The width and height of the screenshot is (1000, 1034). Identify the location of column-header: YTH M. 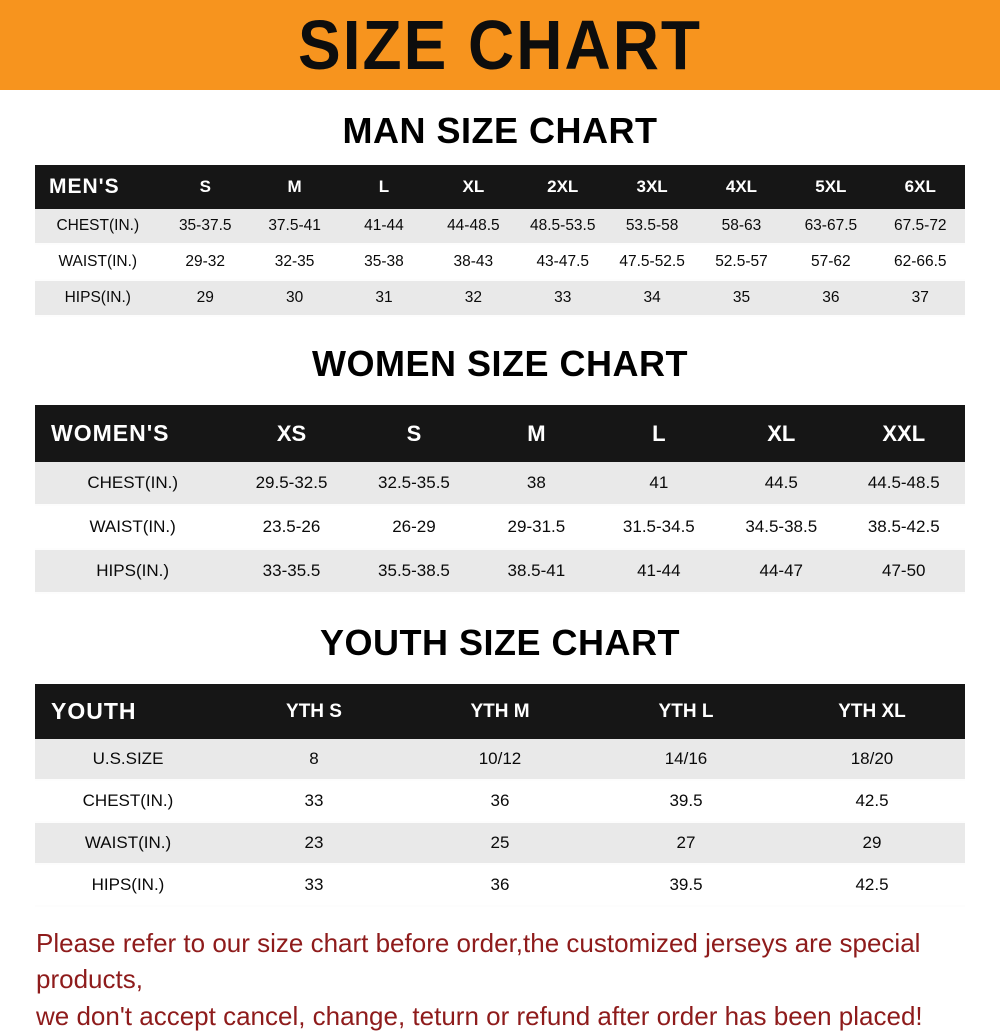
(500, 711).